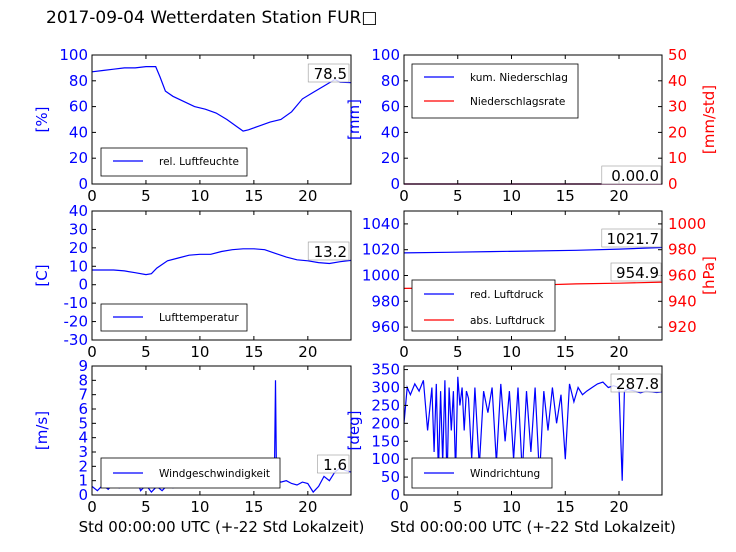  What do you see at coordinates (146, 196) in the screenshot?
I see `humidity-xtick-label: 5` at bounding box center [146, 196].